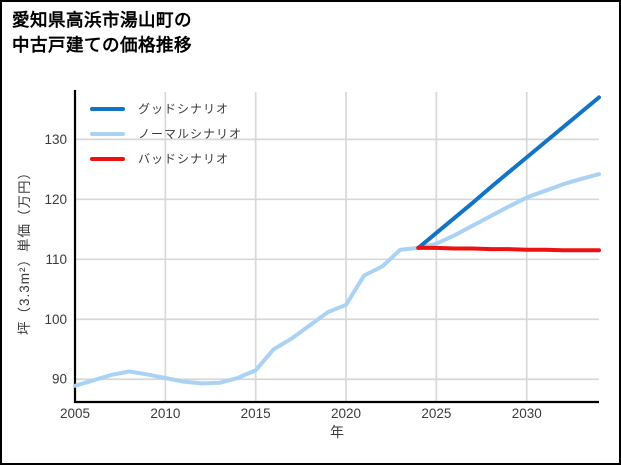 Image resolution: width=621 pixels, height=465 pixels. I want to click on y-tick-label: 90, so click(59, 379).